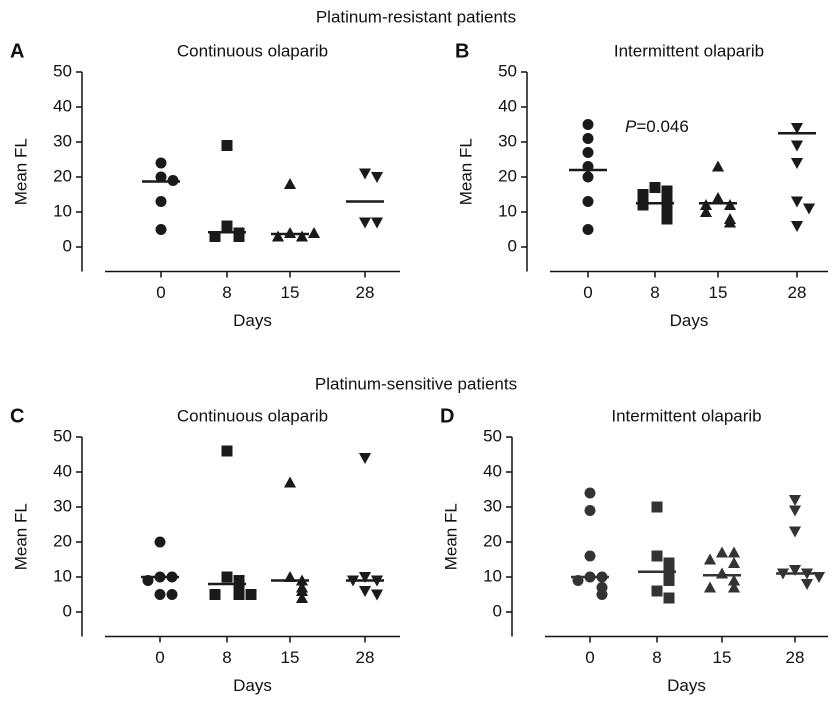 This screenshot has height=706, width=833. I want to click on section-heading: Platinum-sensitive patients, so click(416, 383).